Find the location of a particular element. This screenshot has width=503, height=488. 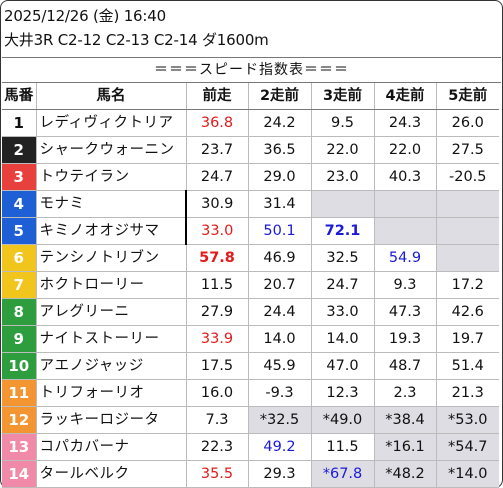

col-header-number: 馬番 is located at coordinates (19, 96).